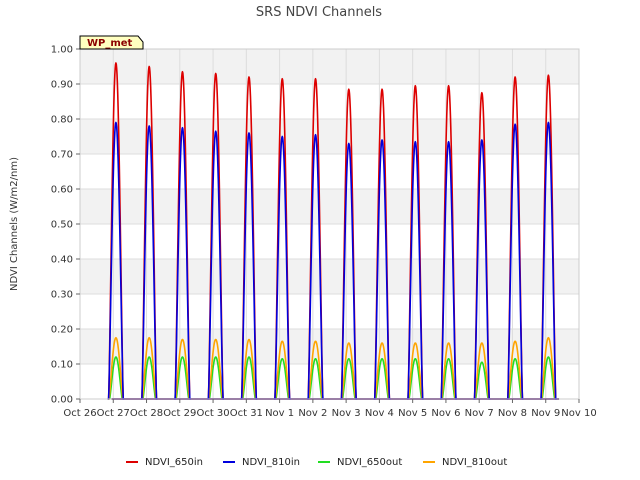 Image resolution: width=640 pixels, height=480 pixels. I want to click on y-tick-label: 0.90, so click(62, 85).